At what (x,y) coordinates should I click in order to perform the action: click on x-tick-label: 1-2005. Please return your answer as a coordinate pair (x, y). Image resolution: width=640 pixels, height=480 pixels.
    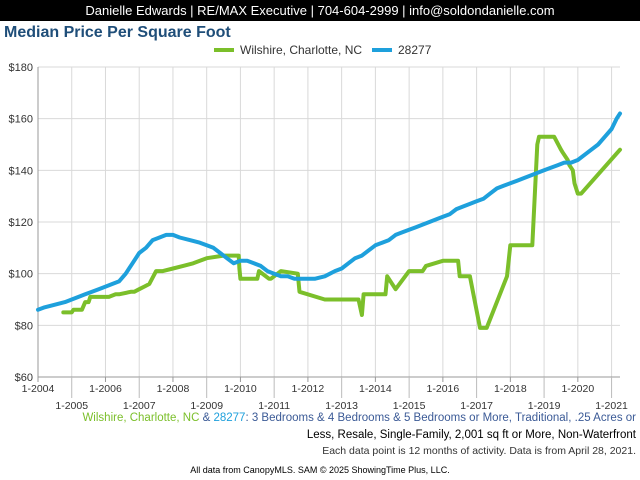
    Looking at the image, I should click on (71, 406).